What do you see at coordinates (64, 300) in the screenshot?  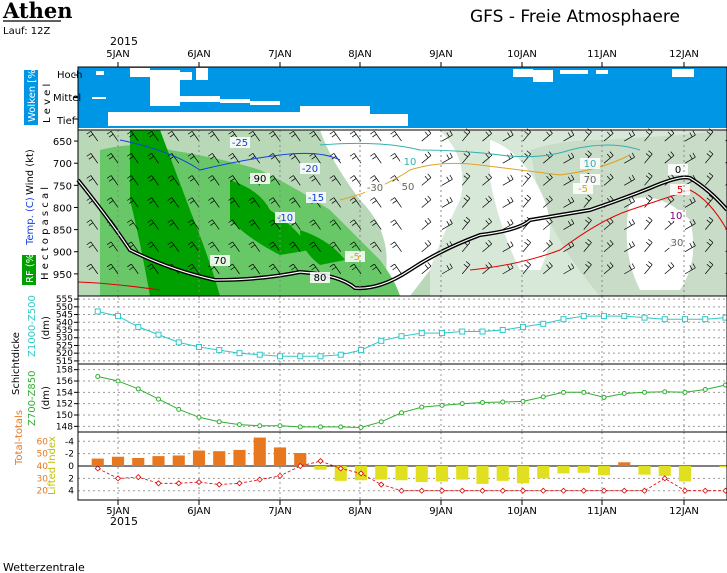 I see `axis-tick-label: 555` at bounding box center [64, 300].